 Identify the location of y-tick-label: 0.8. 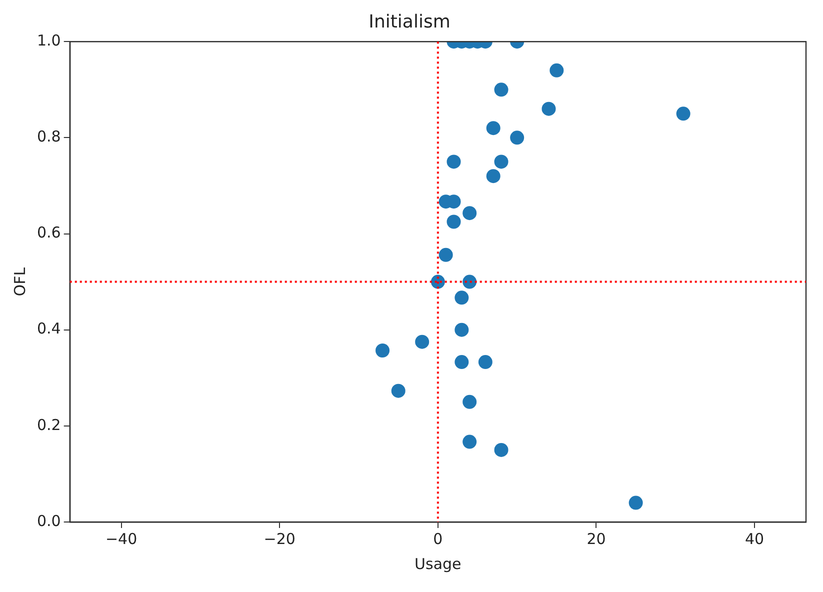
(48, 137).